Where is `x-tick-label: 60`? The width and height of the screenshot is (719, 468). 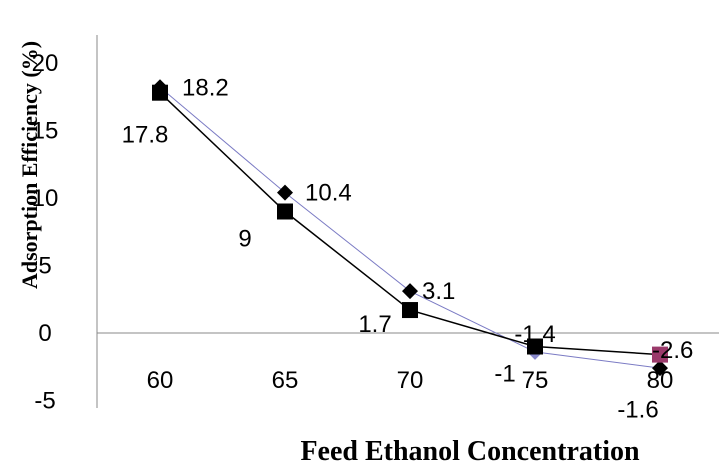
x-tick-label: 60 is located at coordinates (160, 380).